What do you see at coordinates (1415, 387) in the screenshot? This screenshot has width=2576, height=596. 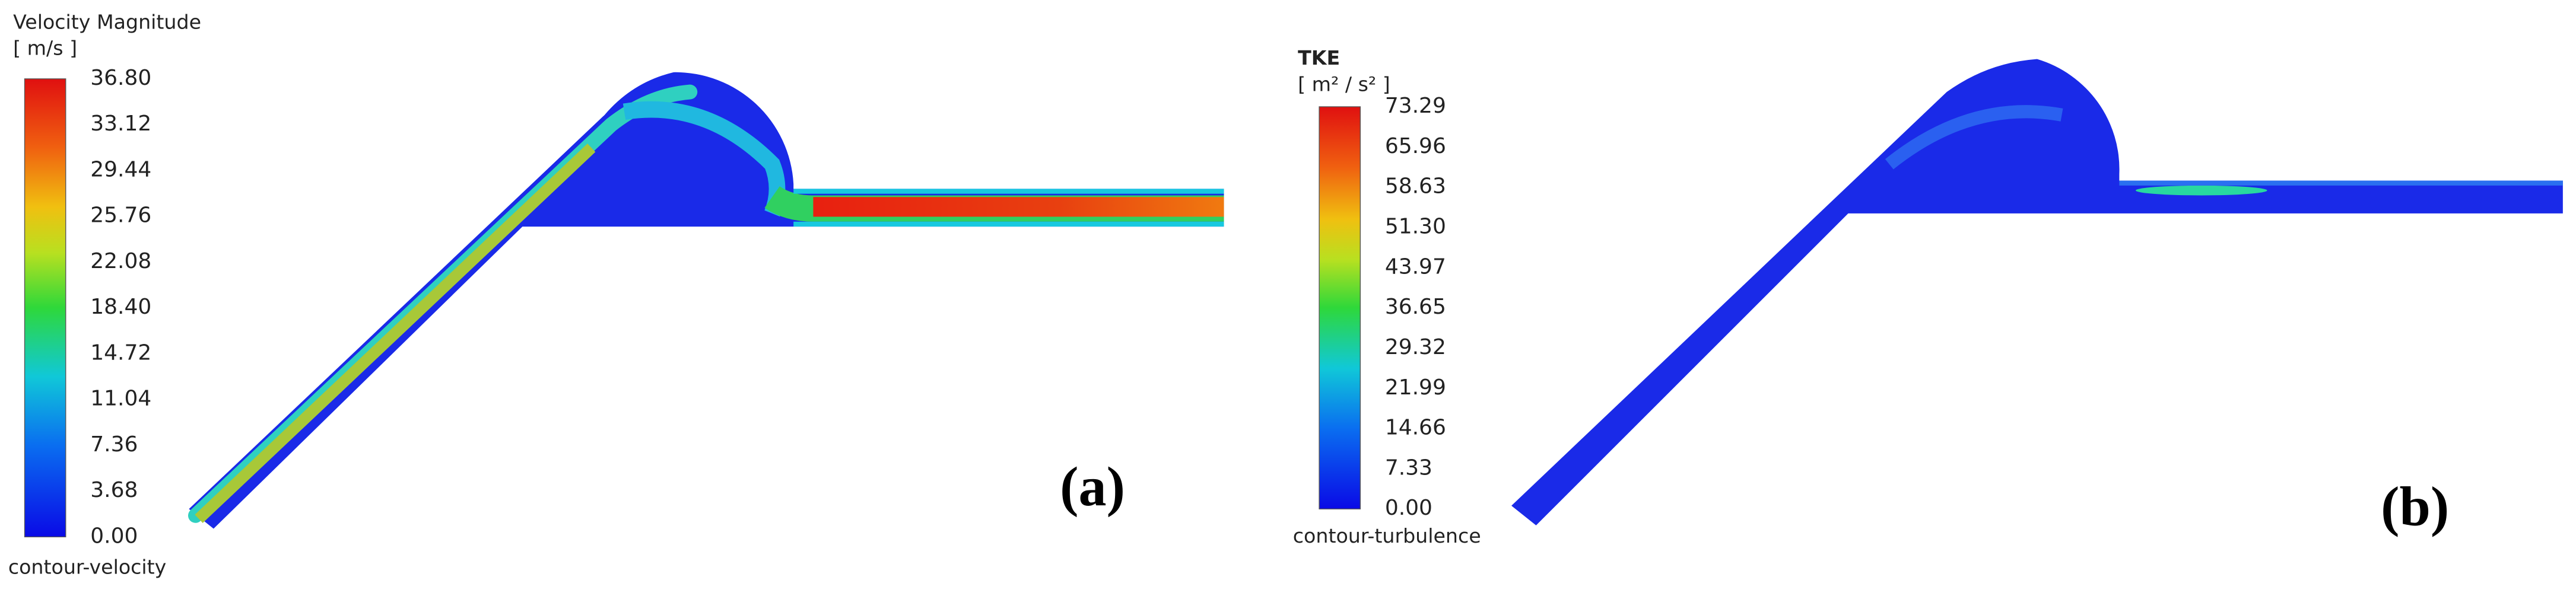 I see `colorbar-tick-label: 21.99` at bounding box center [1415, 387].